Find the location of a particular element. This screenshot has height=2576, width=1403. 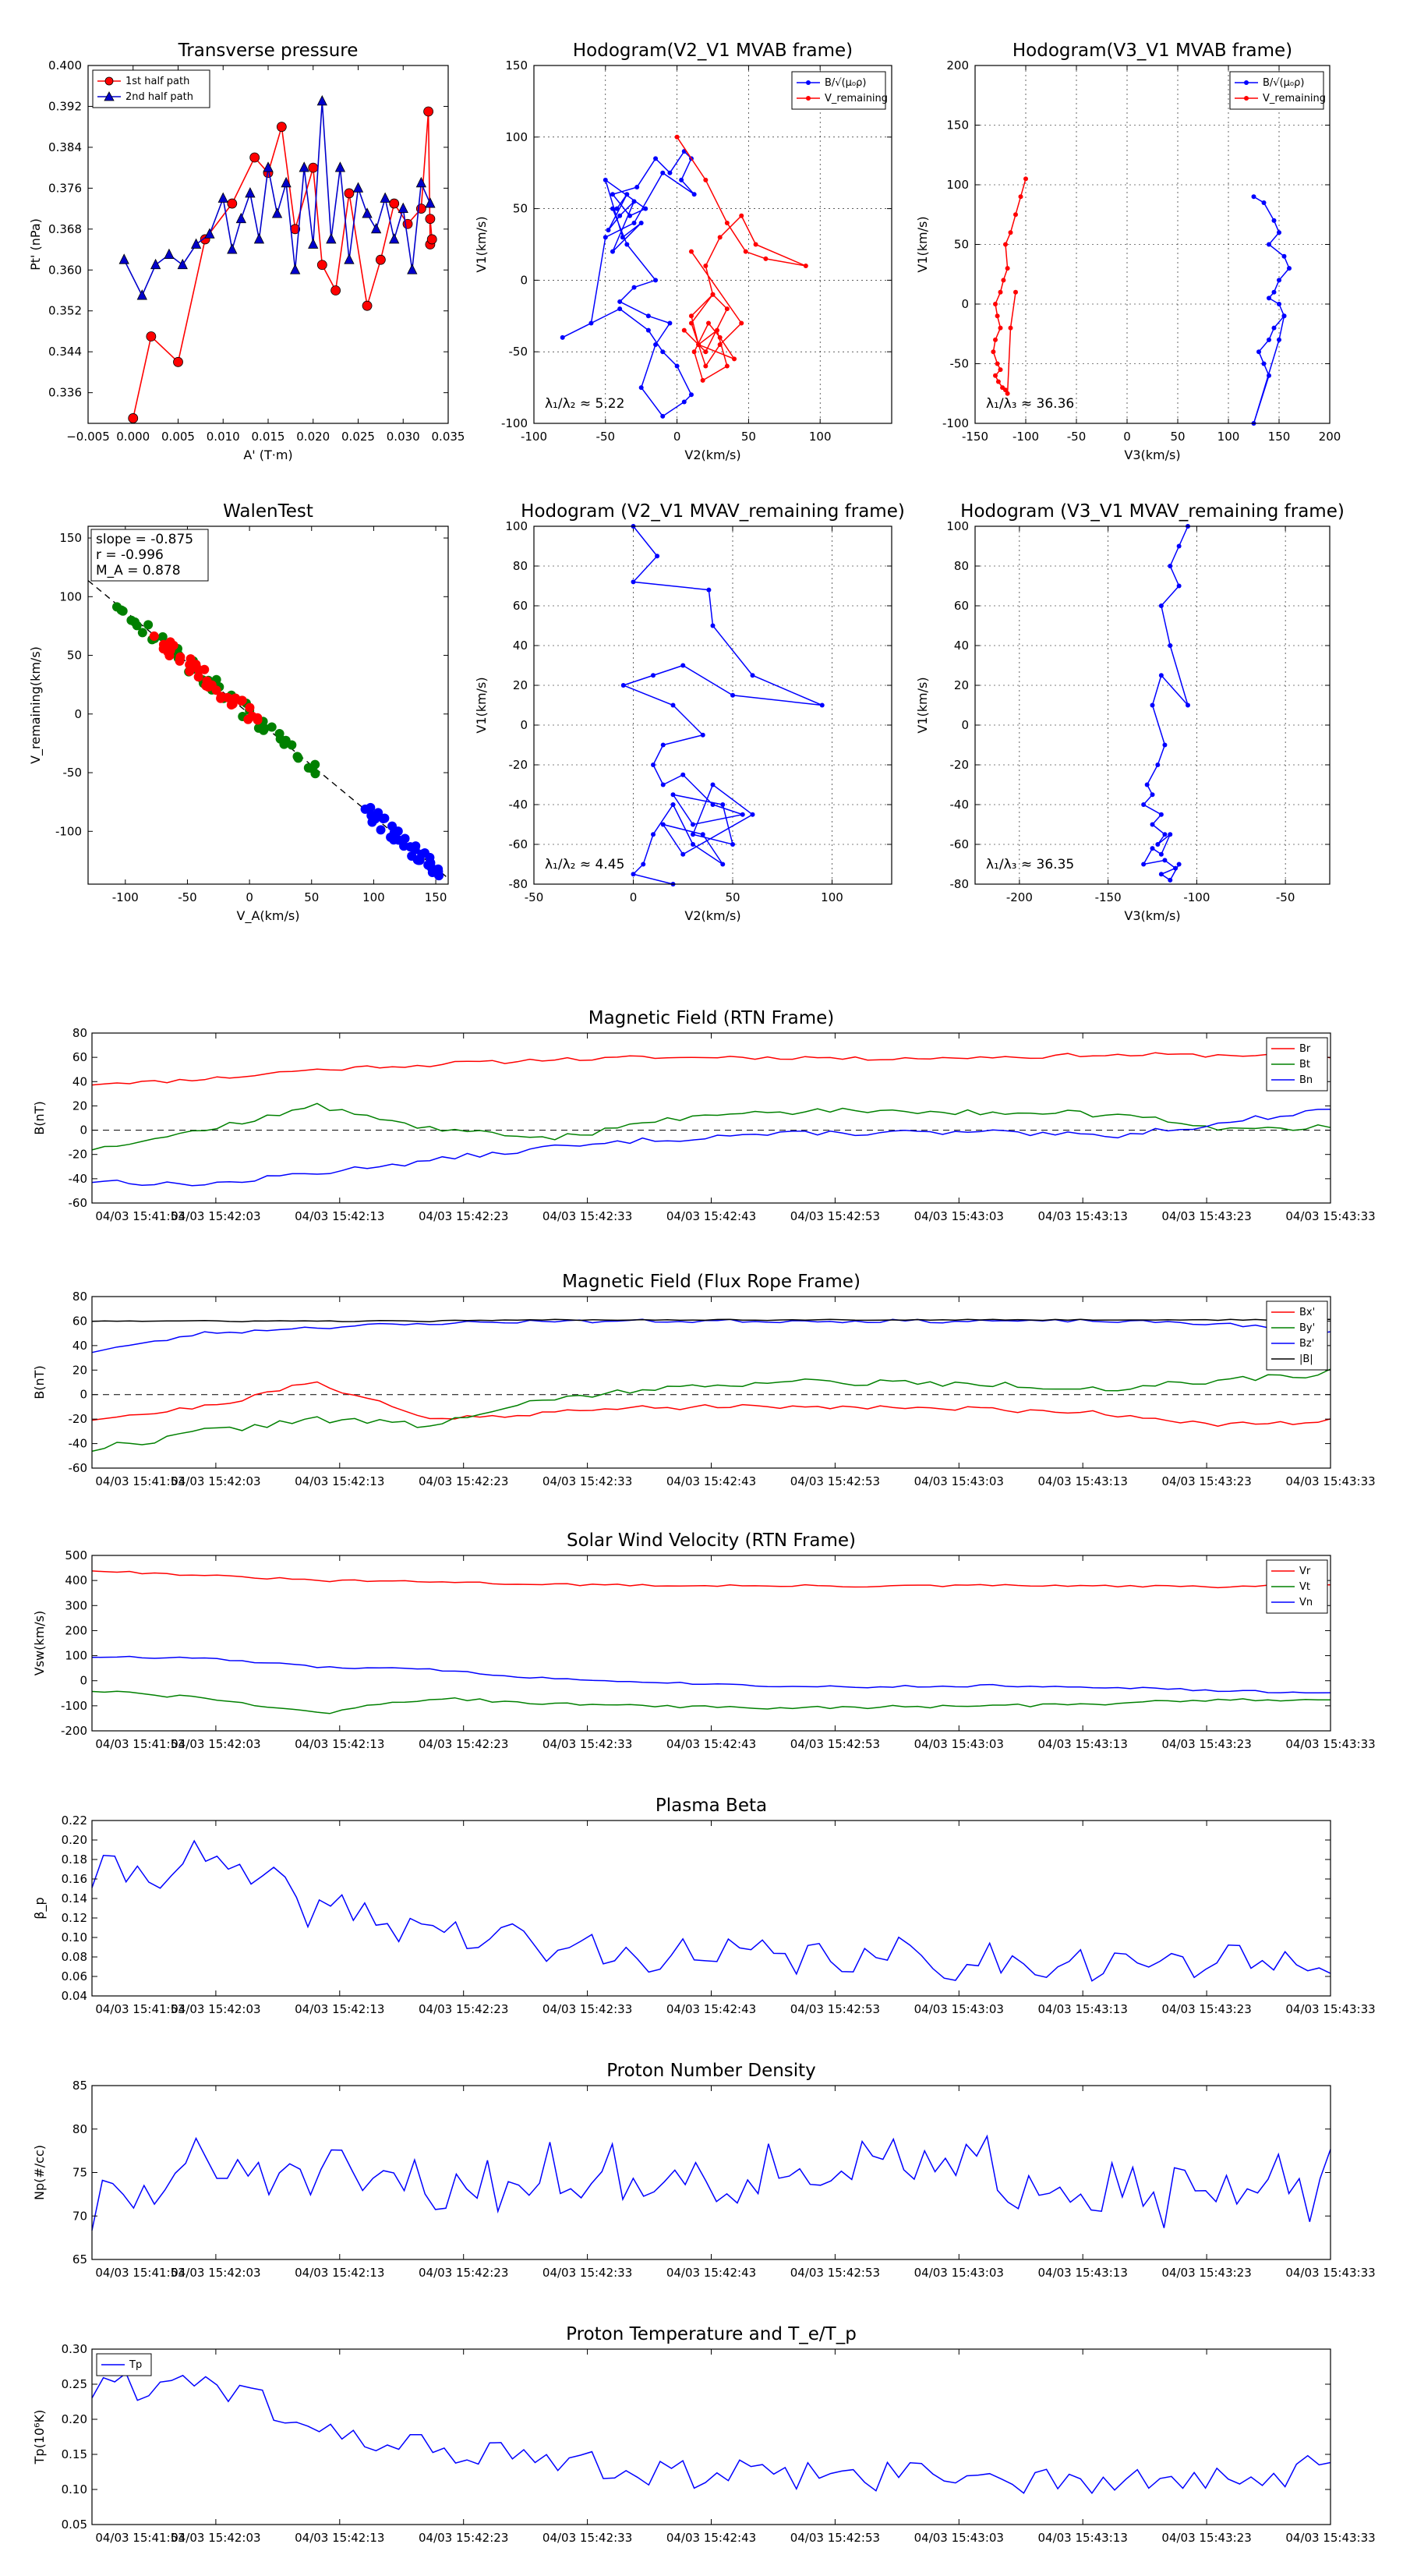

hodogram-v2v1-mvav-ytick-label: 100 is located at coordinates (516, 526).